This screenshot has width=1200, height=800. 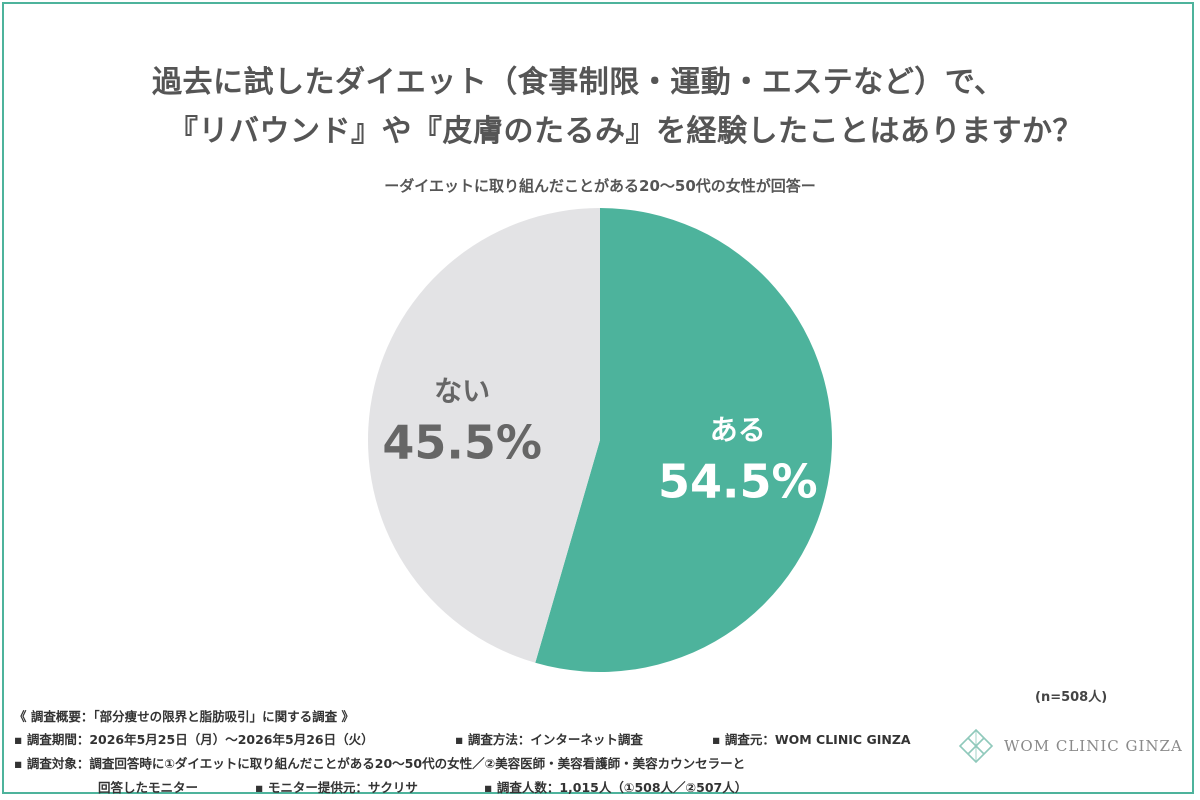 What do you see at coordinates (616, 787) in the screenshot?
I see `survey-count: ▪ 調査人数：1,015人（①508人／②507人）` at bounding box center [616, 787].